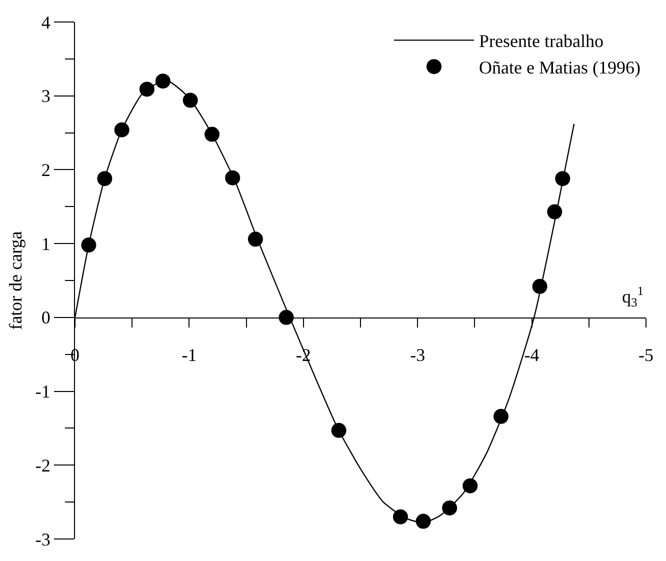 This screenshot has width=666, height=561. What do you see at coordinates (559, 68) in the screenshot?
I see `legend-label: Oñate e Matias (1996)` at bounding box center [559, 68].